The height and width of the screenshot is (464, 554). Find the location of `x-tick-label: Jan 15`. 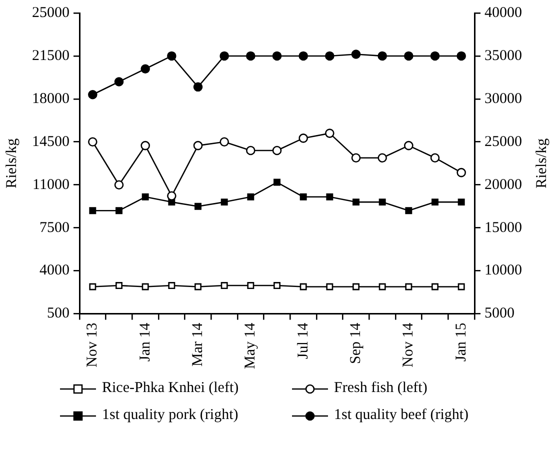

x-tick-label: Jan 15 is located at coordinates (461, 342).